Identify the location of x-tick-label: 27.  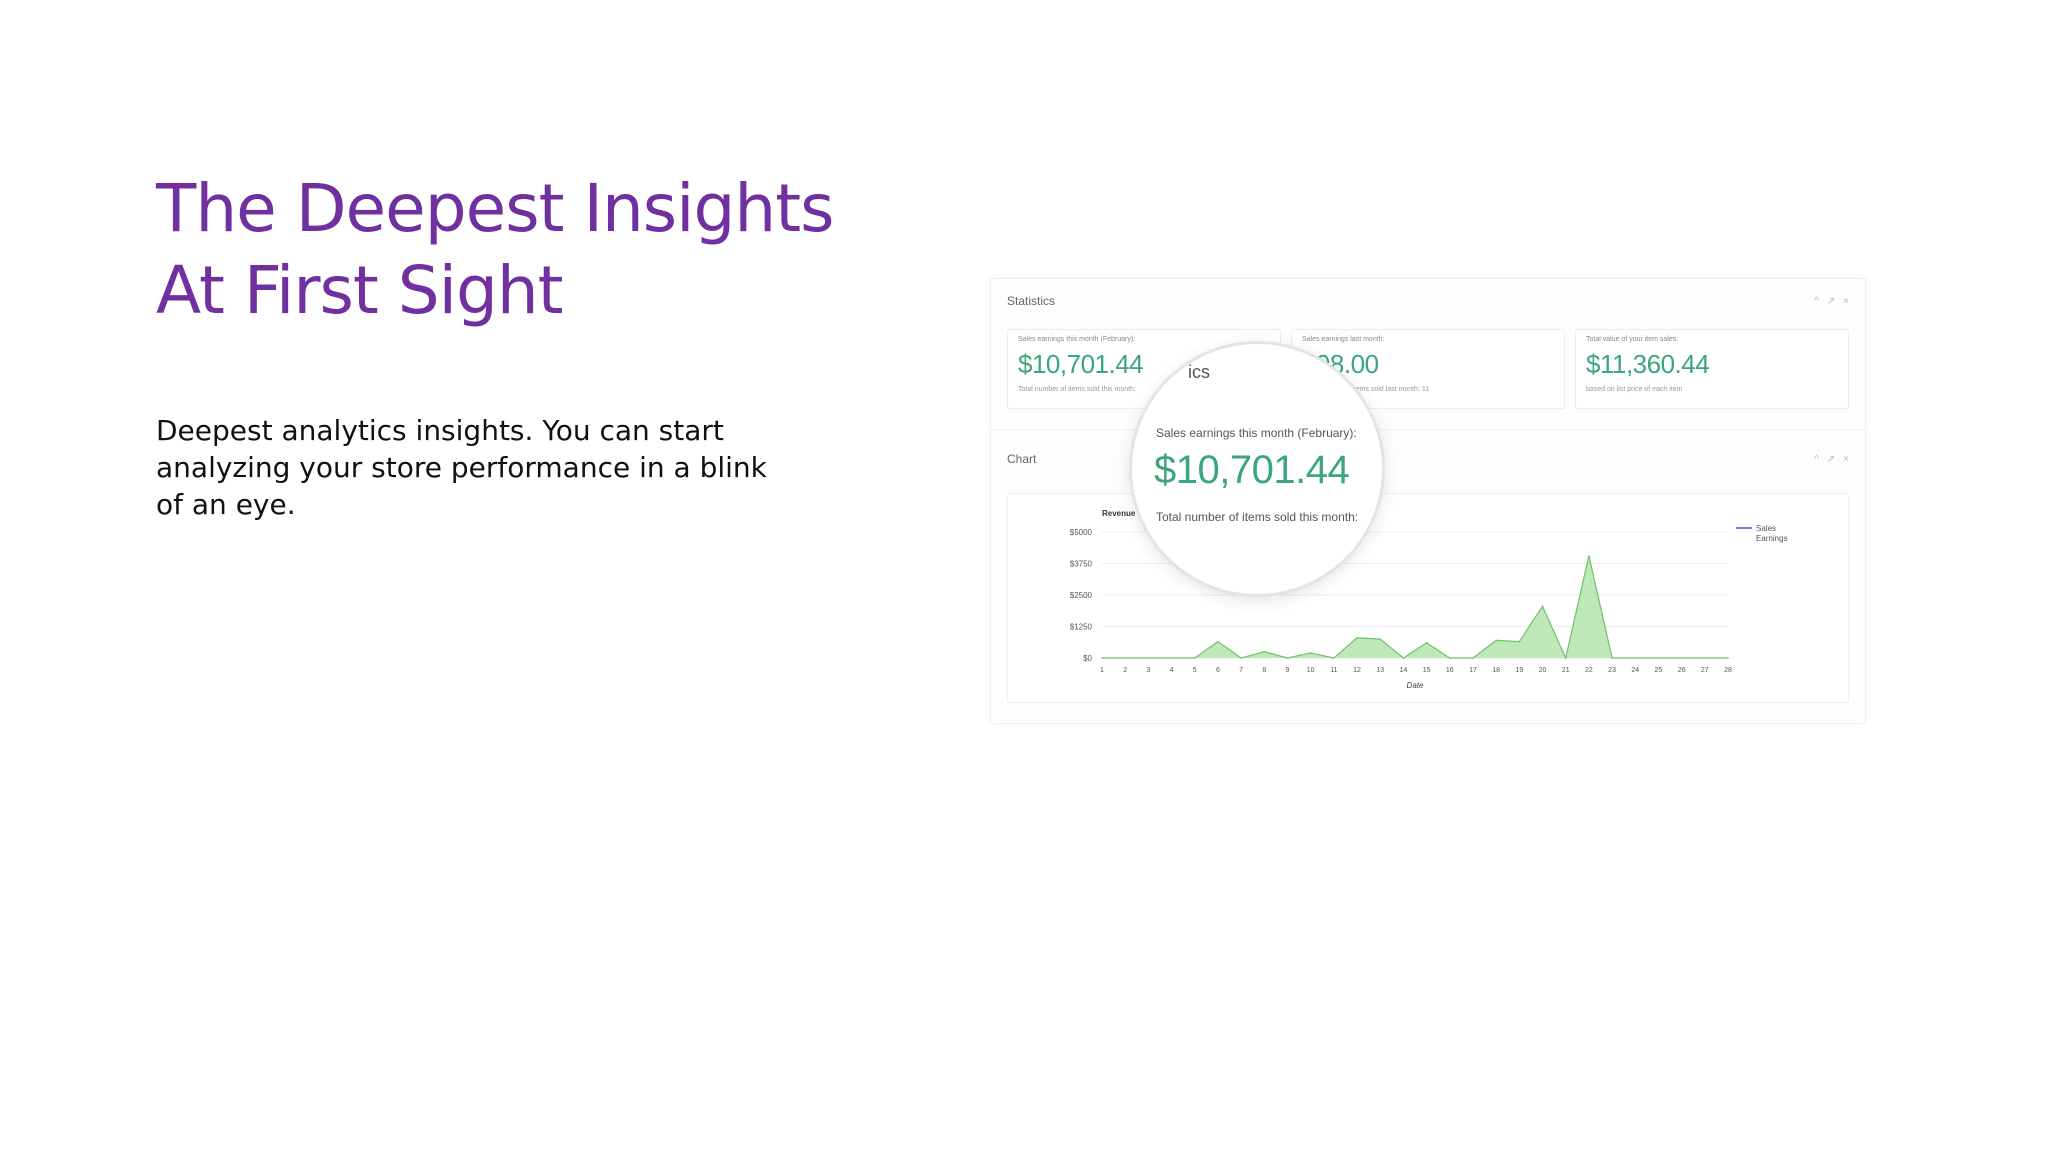
(1705, 670).